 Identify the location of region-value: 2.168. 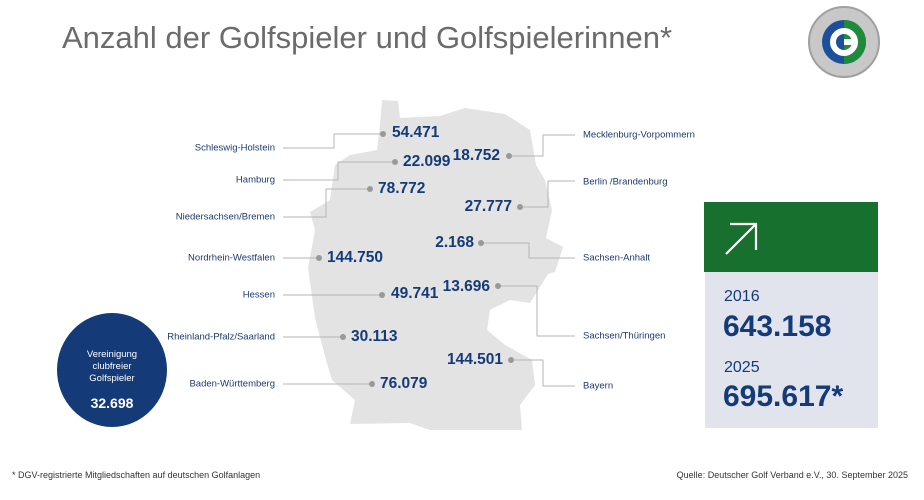
(454, 242).